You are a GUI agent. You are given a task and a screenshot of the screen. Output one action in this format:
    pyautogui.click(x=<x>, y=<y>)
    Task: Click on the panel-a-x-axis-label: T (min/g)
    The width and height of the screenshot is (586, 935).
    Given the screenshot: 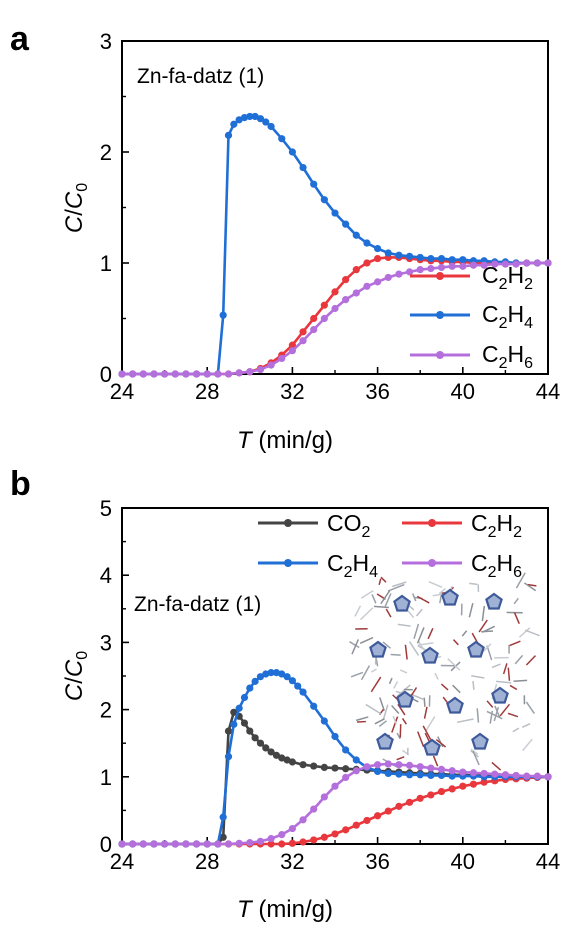 What is the action you would take?
    pyautogui.click(x=285, y=440)
    